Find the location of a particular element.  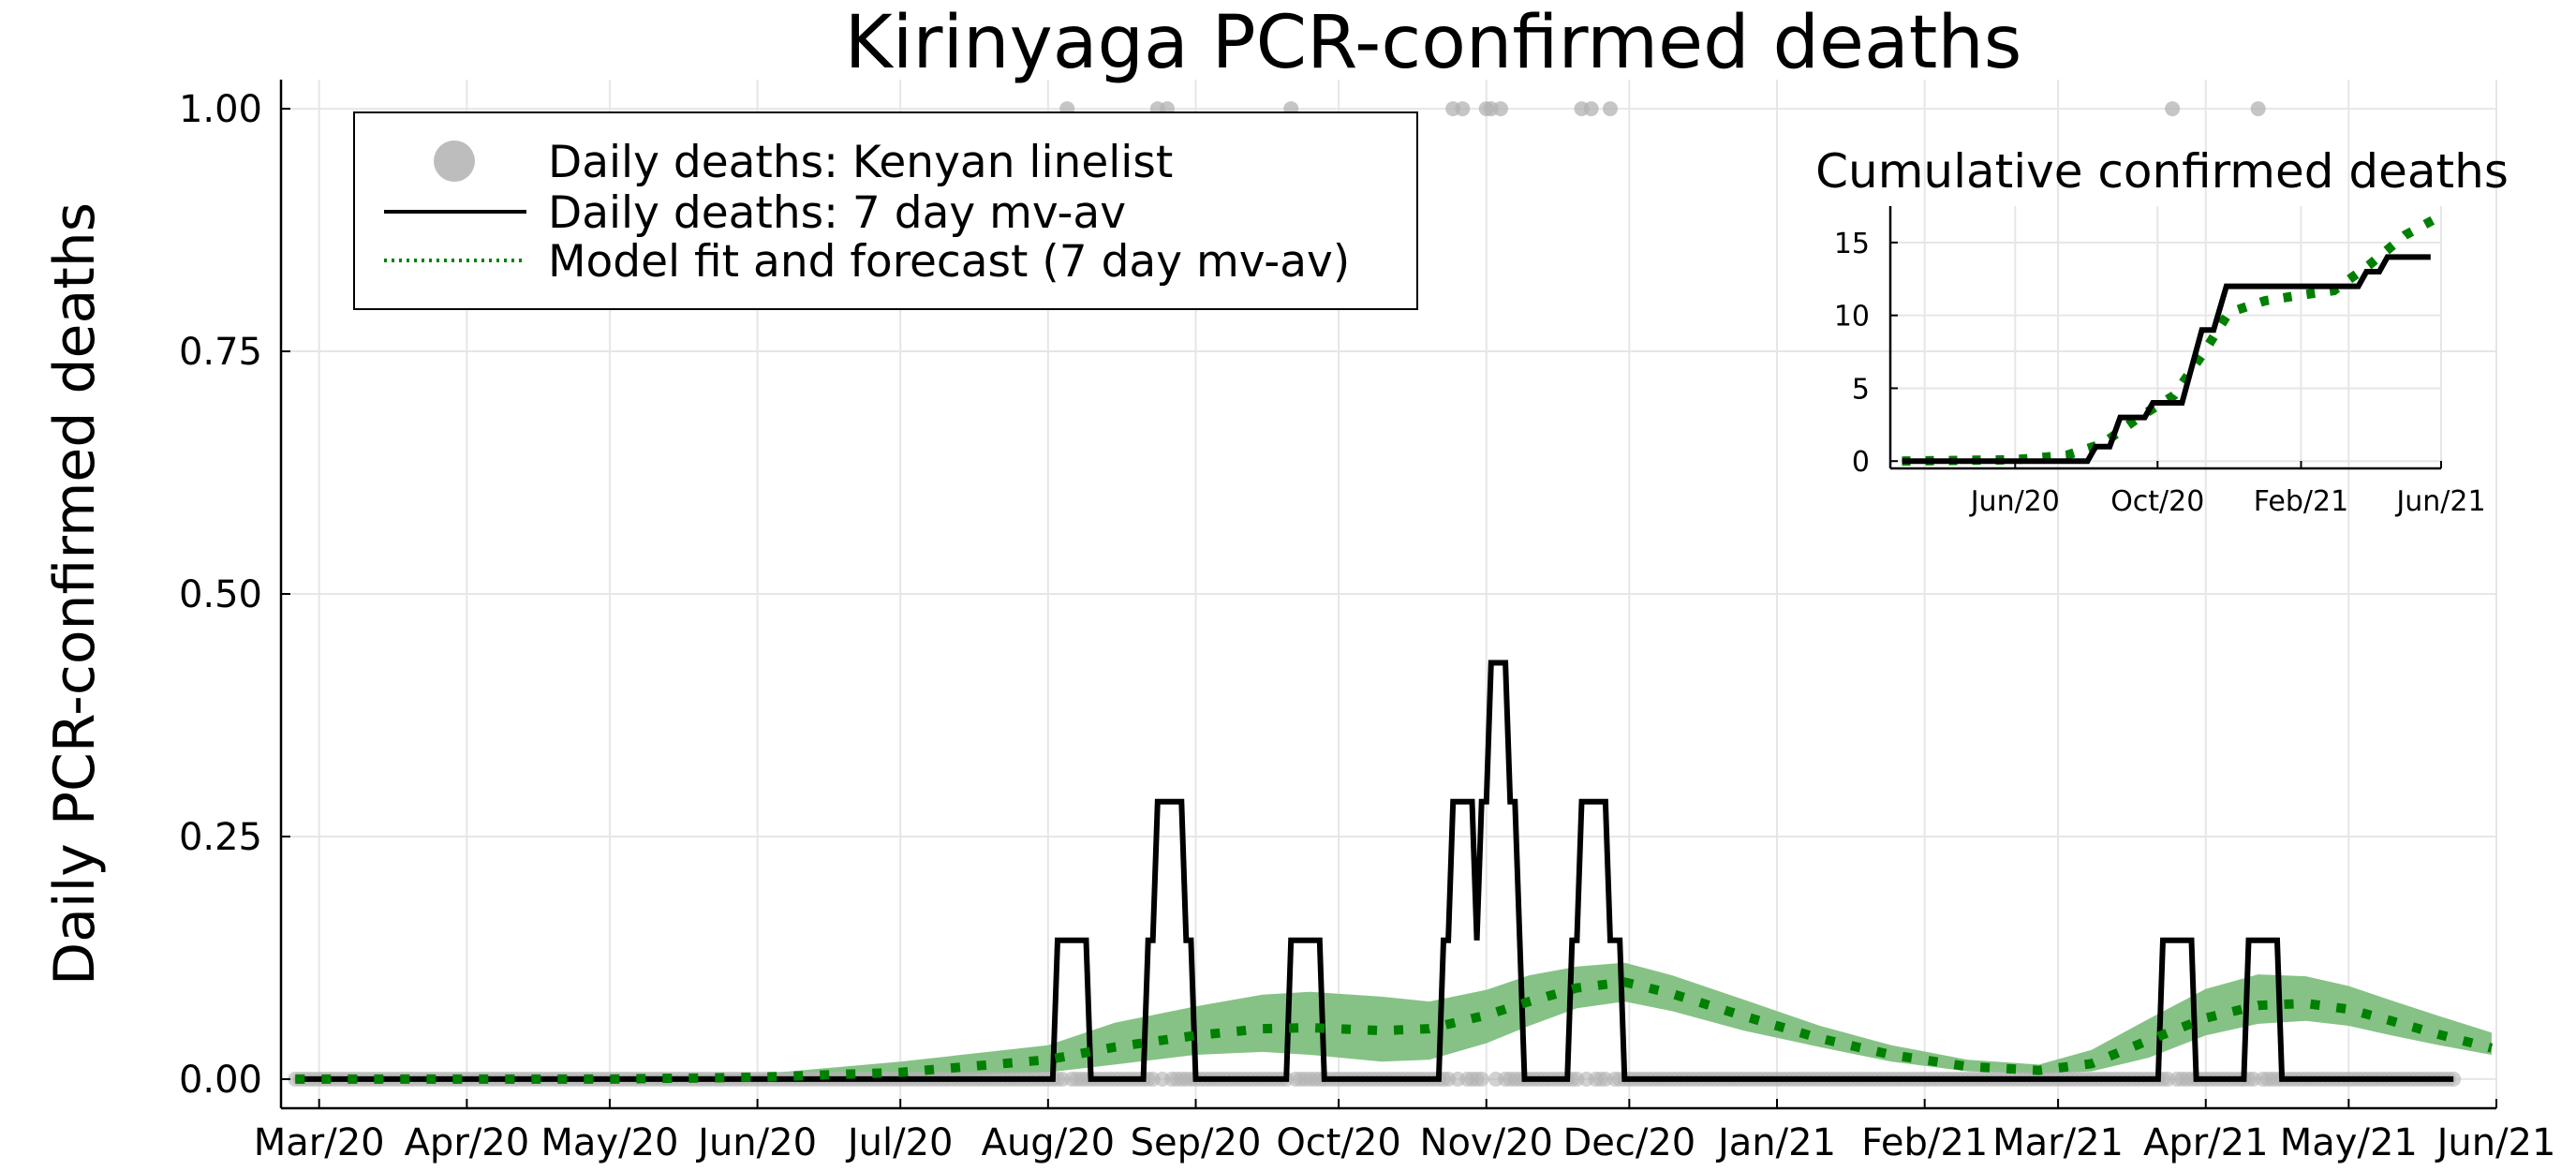

inset-y-tick-label: 10 is located at coordinates (1852, 317).